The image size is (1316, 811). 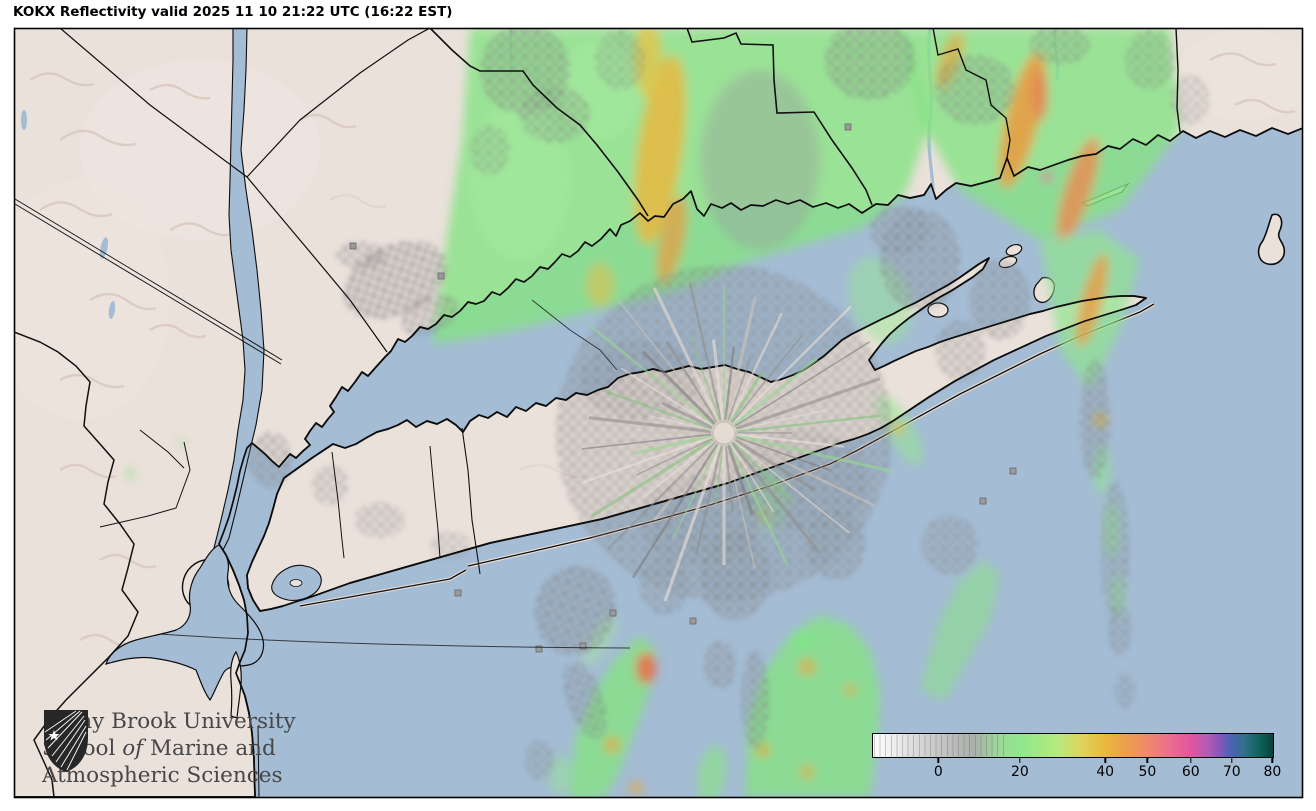 I want to click on colorbar-discrete-steps, so click(x=940, y=746).